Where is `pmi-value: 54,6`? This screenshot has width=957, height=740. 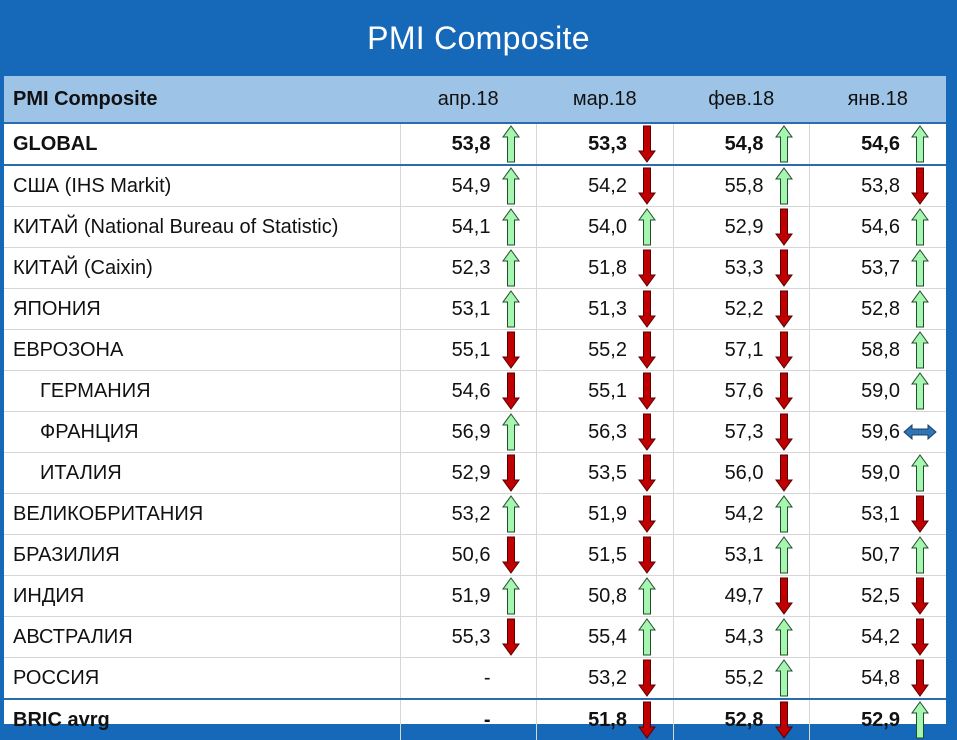
pmi-value: 54,6 is located at coordinates (880, 143).